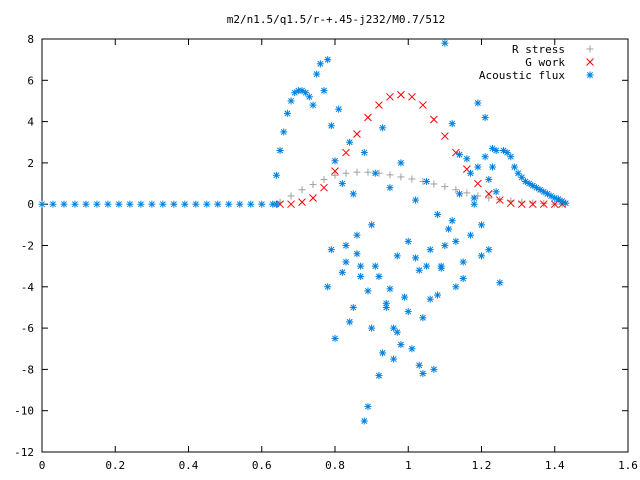  I want to click on x-tick-label: 1.2, so click(482, 465).